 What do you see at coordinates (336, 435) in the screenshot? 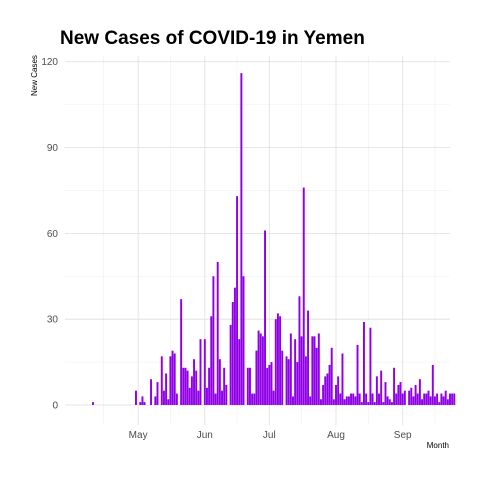
I see `x-tick-label: Aug` at bounding box center [336, 435].